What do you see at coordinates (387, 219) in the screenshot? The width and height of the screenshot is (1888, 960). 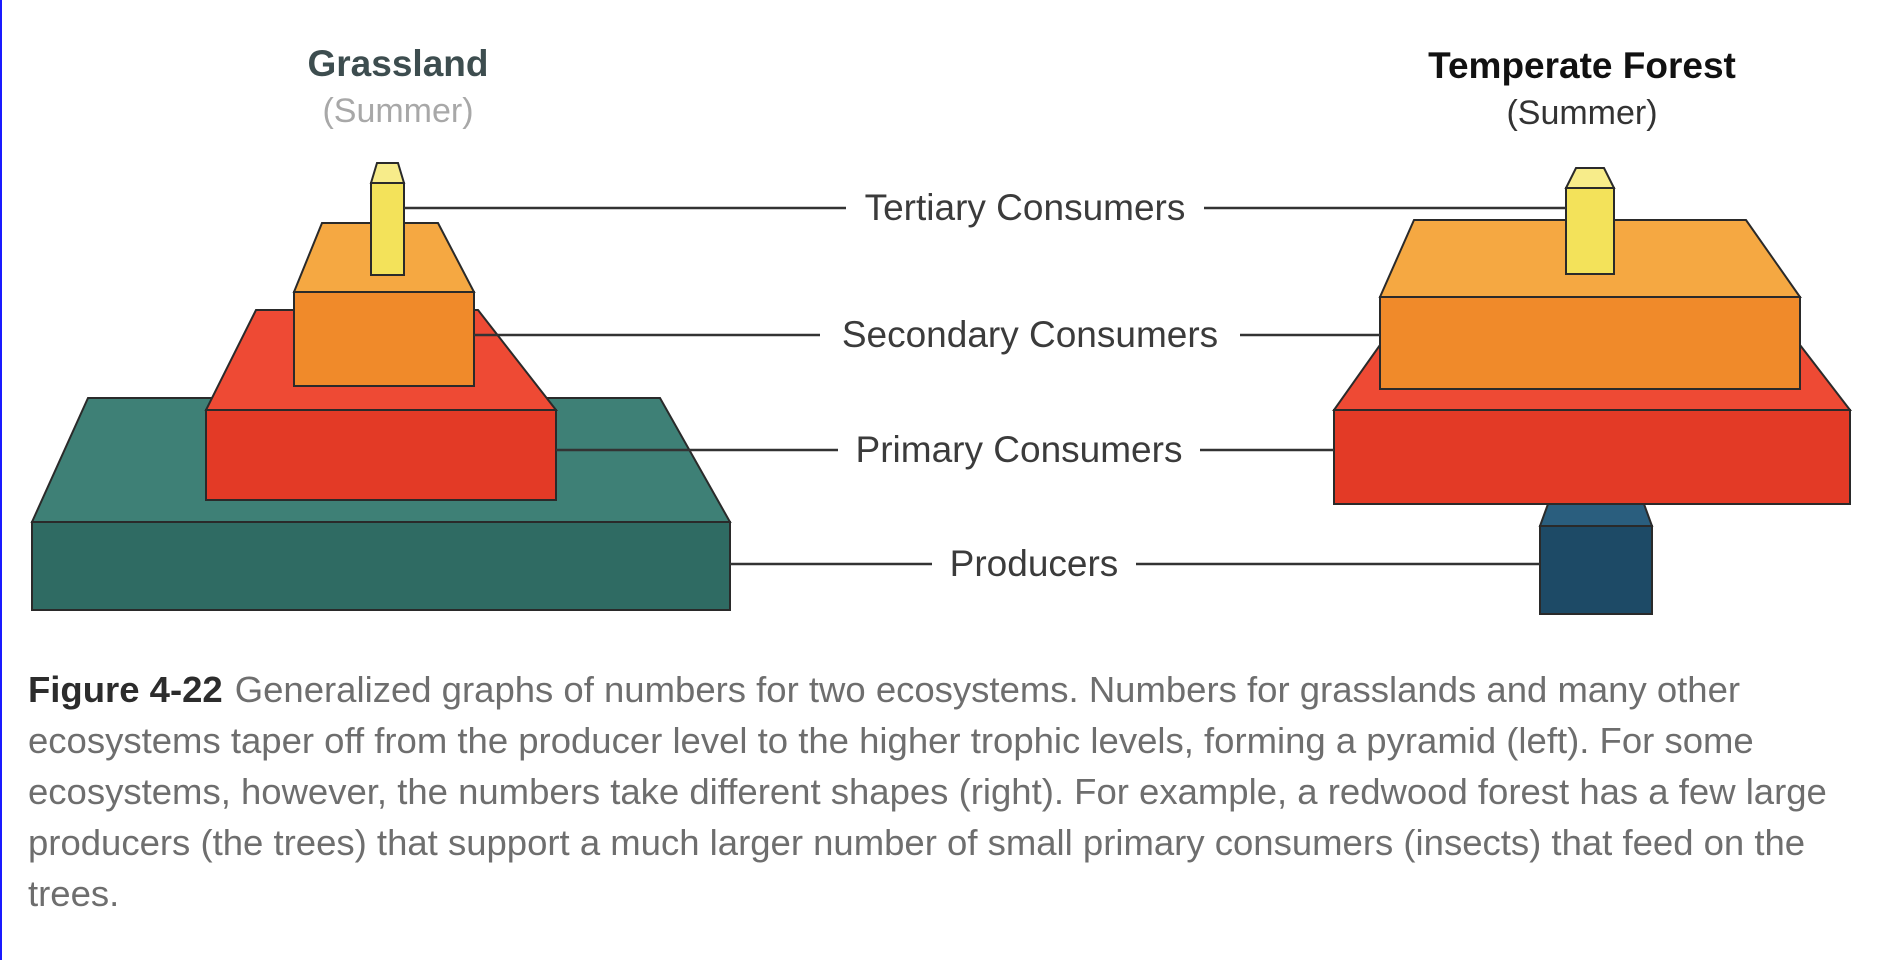 I see `grassland-tertiary-consumers-block` at bounding box center [387, 219].